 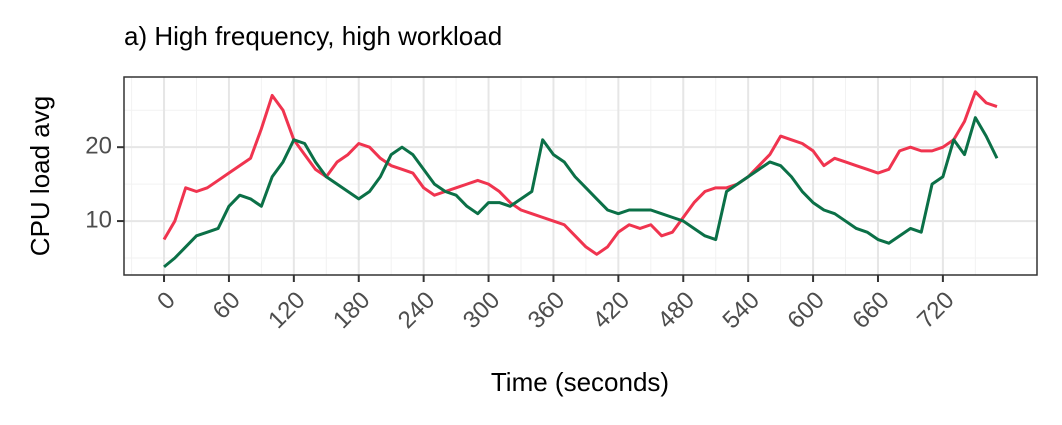 I want to click on y-axis-title: CPU load avg, so click(x=40, y=176).